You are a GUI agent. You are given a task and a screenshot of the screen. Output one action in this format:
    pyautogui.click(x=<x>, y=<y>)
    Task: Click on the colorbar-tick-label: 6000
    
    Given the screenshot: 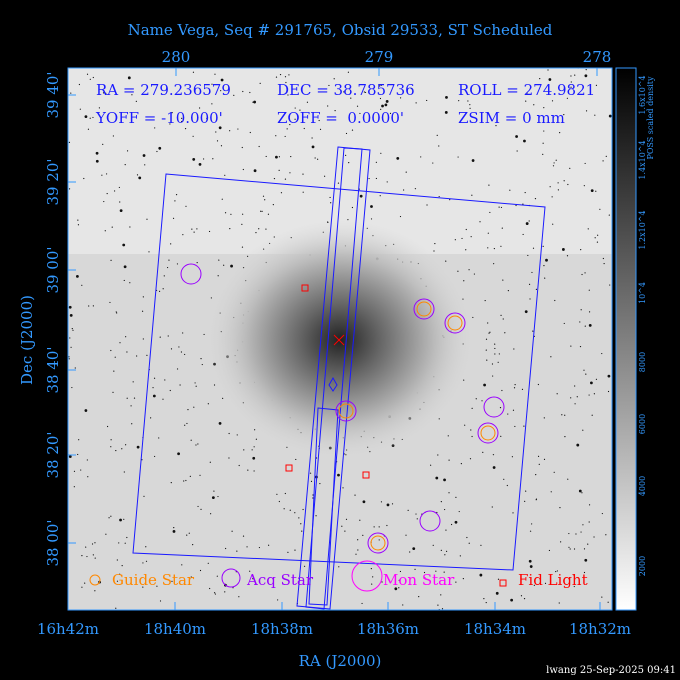 What is the action you would take?
    pyautogui.click(x=642, y=424)
    